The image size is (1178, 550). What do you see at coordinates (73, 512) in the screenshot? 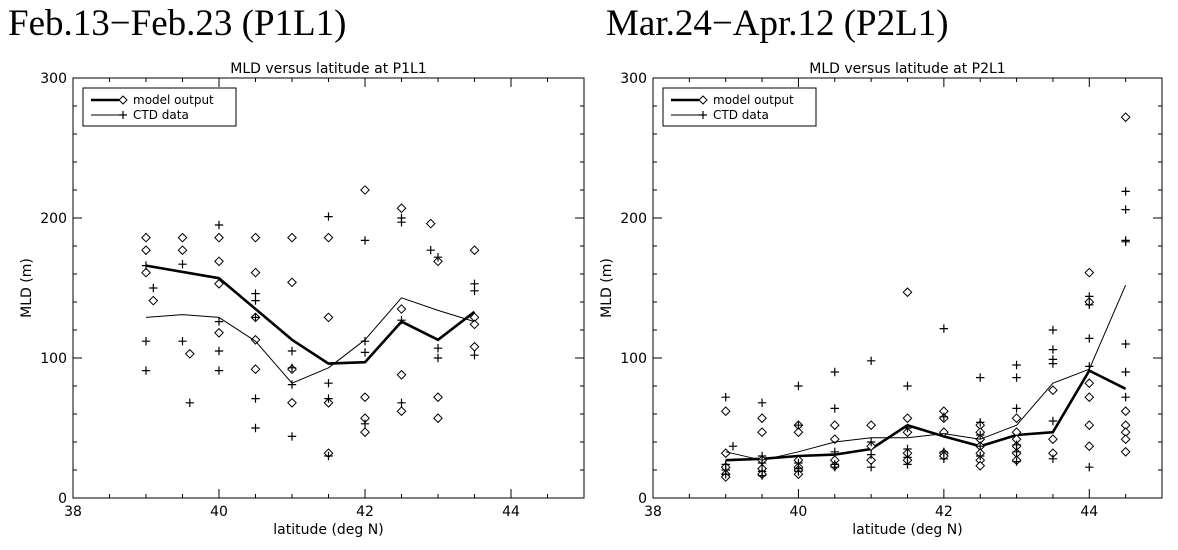
I see `x-tick-label: 38` at bounding box center [73, 512].